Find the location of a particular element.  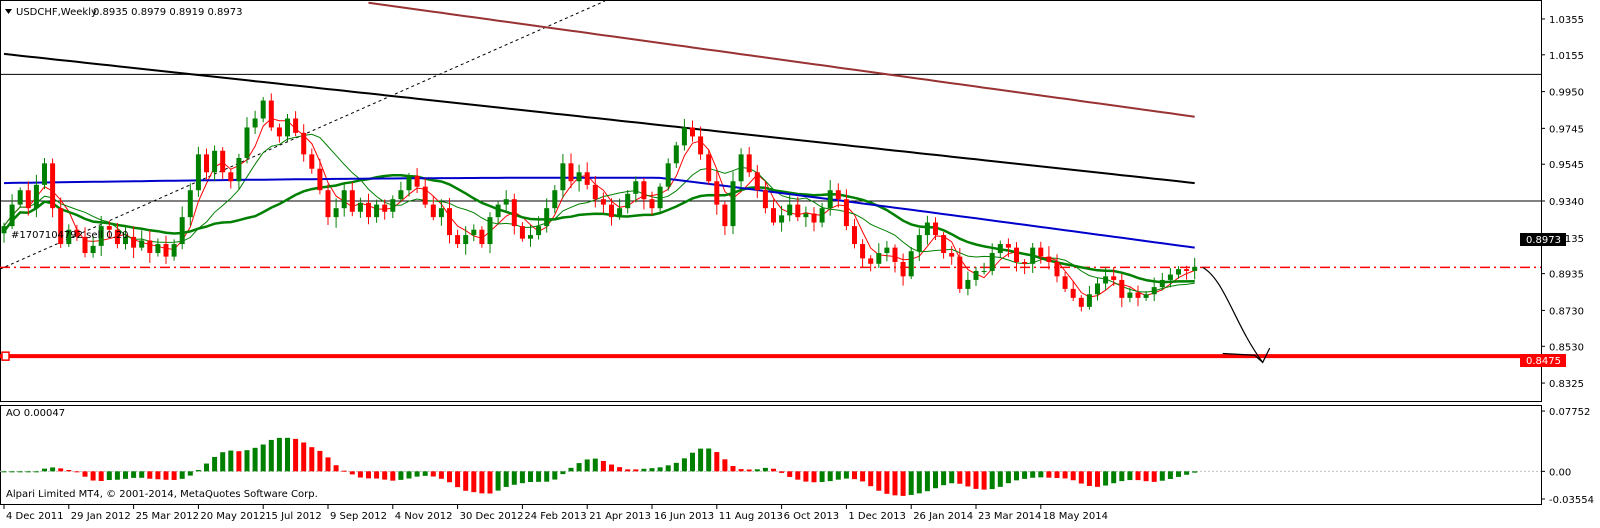

price-tick-label: 0.8530 is located at coordinates (1566, 347).